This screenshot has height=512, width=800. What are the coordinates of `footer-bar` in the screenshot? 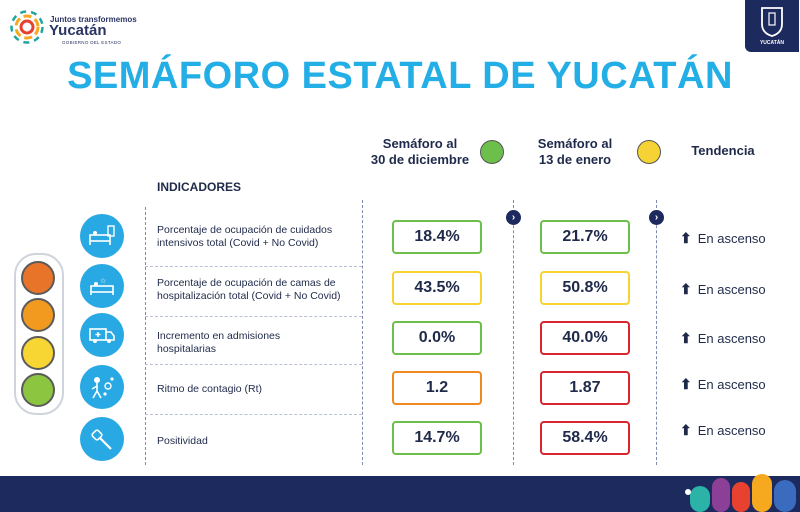 It's located at (400, 494).